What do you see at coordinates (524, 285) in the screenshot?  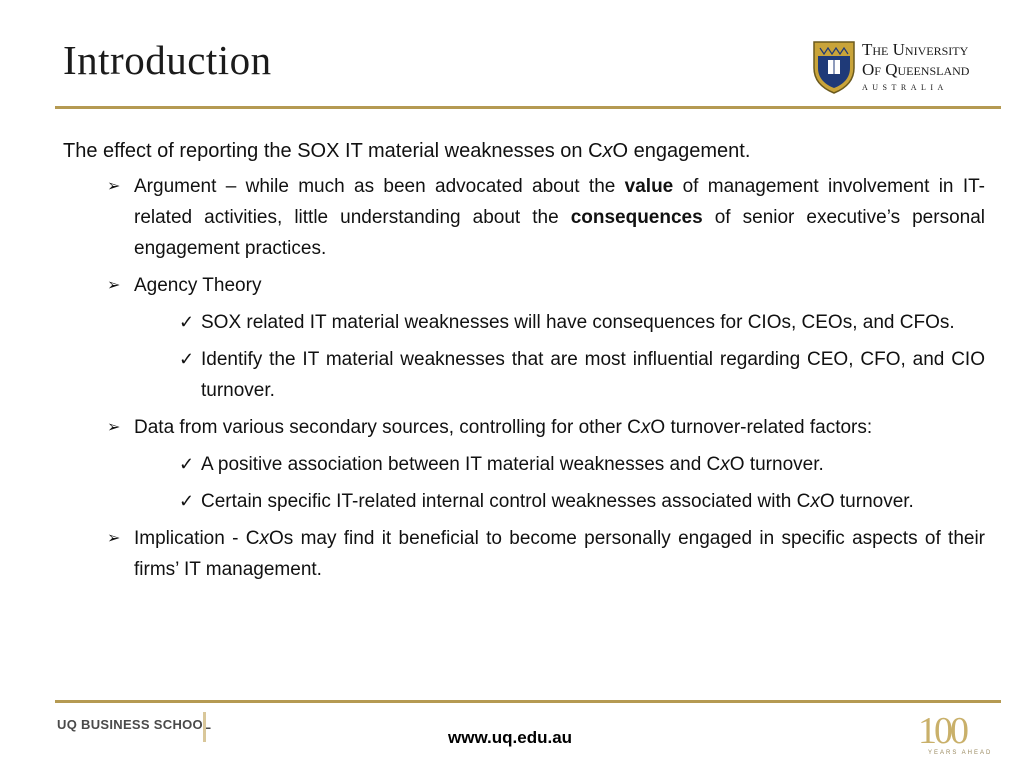 I see `bullet-agency-theory: ➢ Agency Theory` at bounding box center [524, 285].